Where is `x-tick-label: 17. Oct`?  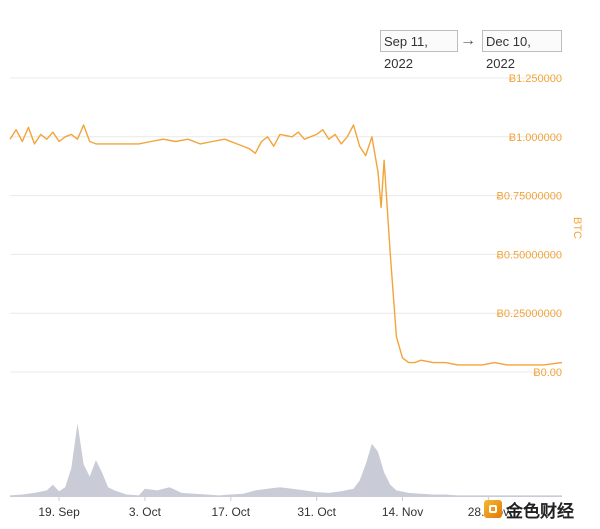
x-tick-label: 17. Oct is located at coordinates (230, 512).